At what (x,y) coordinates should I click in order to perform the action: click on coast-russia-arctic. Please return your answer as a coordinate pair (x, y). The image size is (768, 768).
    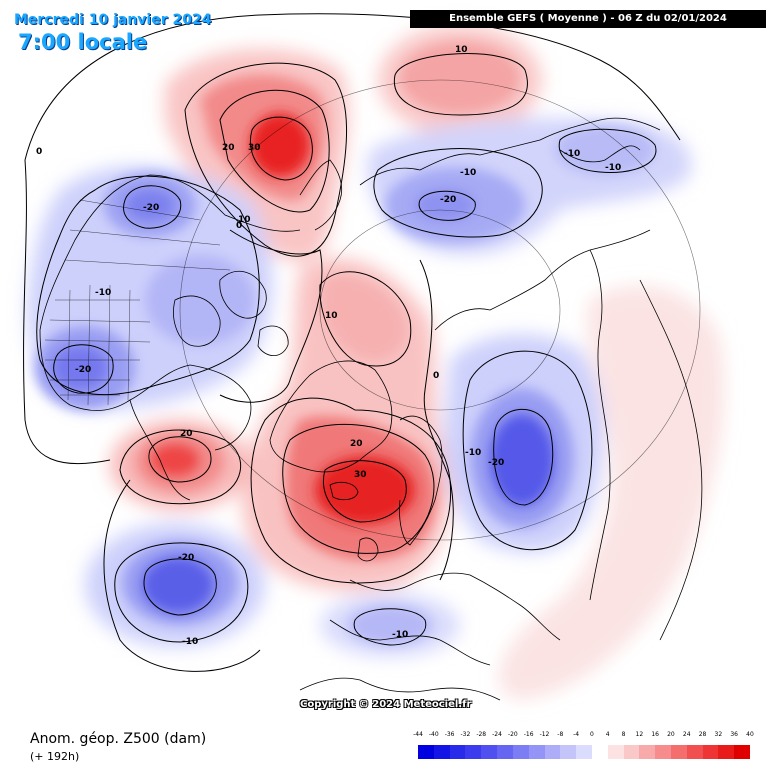
    Looking at the image, I should click on (542, 280).